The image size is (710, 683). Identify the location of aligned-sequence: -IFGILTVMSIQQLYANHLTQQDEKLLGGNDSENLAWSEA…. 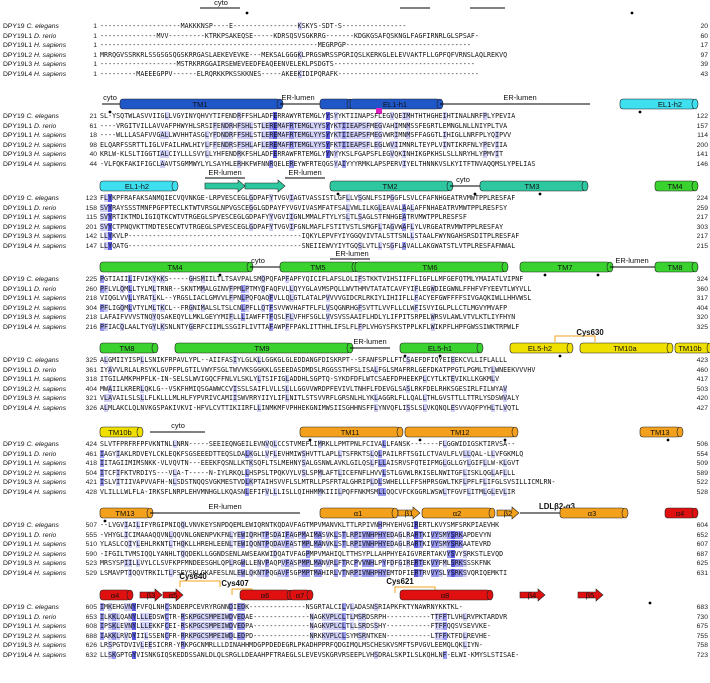
(302, 553).